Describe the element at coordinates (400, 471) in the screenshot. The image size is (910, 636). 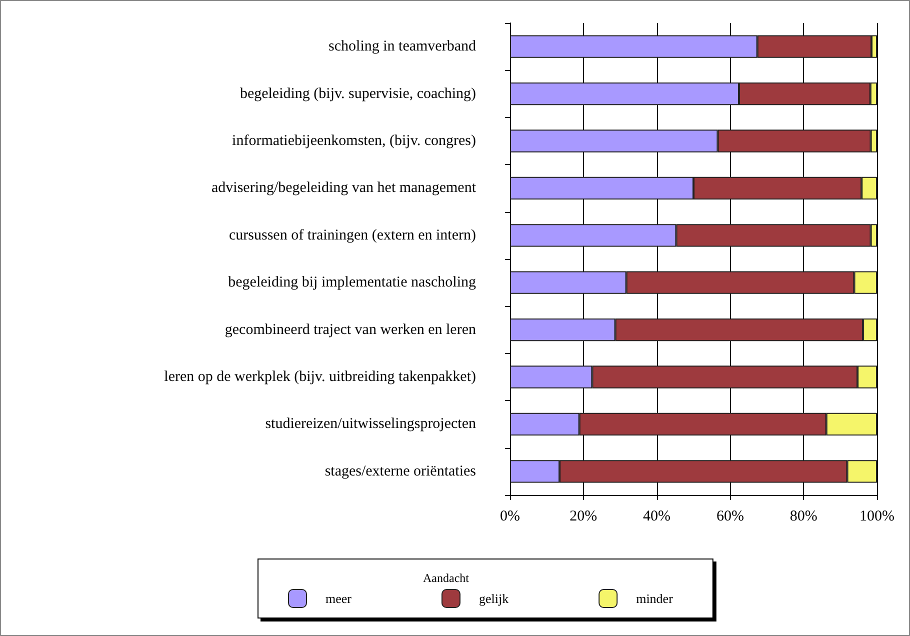
I see `y-tick-label: stages/externe oriëntaties` at that location.